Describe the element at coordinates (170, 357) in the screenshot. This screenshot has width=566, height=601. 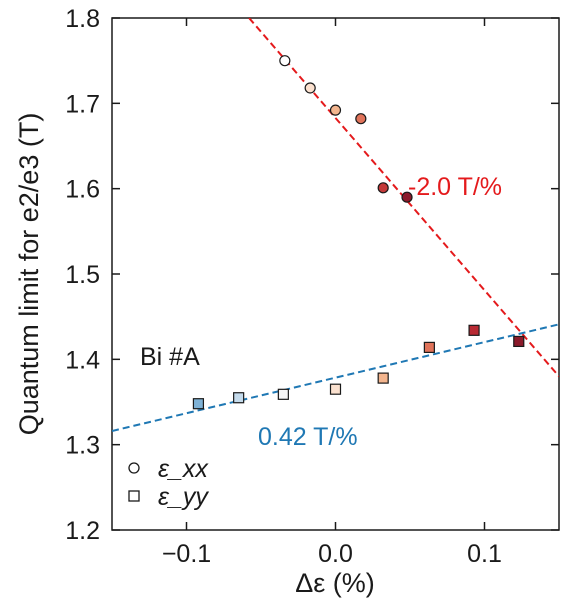
I see `sample-annotation: Bi #A` at that location.